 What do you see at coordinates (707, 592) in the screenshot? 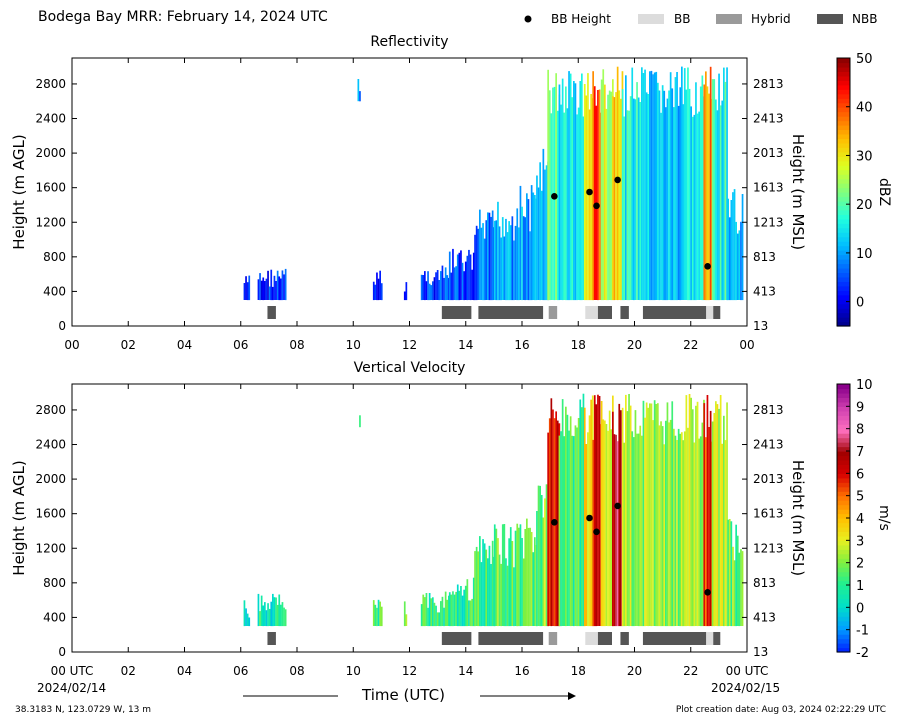
I see `bb-height-point` at bounding box center [707, 592].